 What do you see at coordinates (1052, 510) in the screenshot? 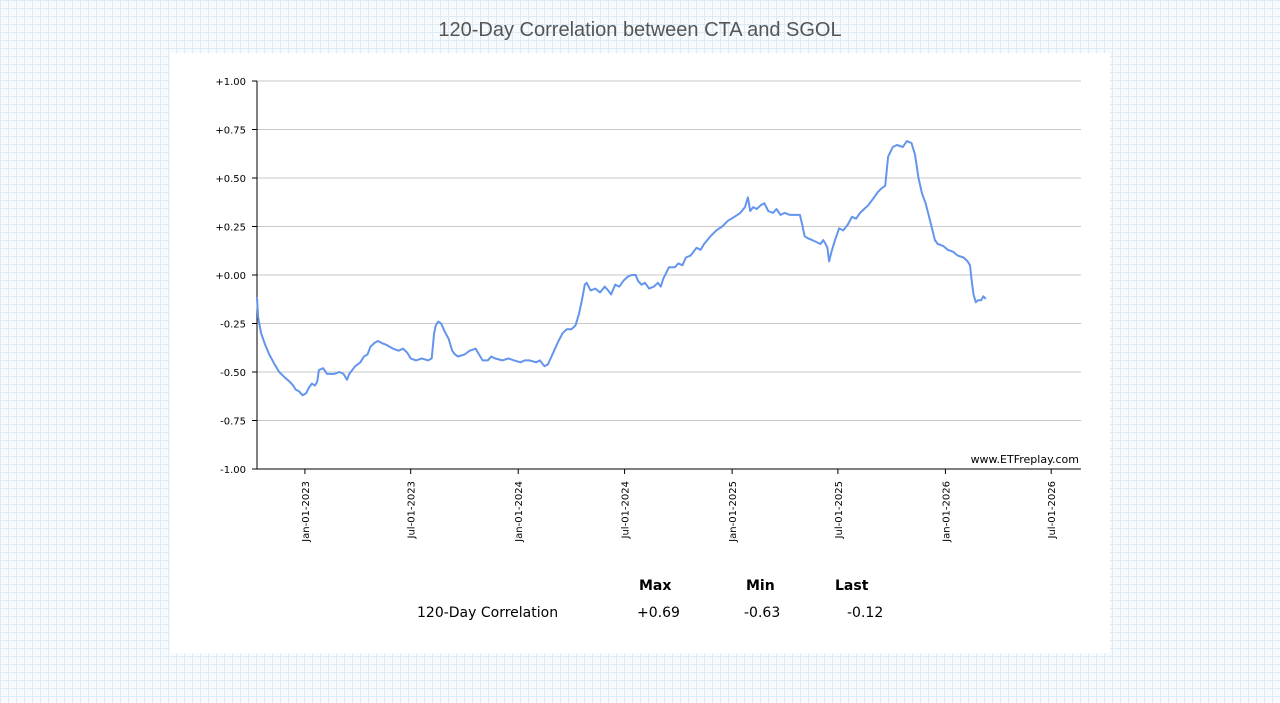
I see `x-tick-label: Jul-01-2026` at bounding box center [1052, 510].